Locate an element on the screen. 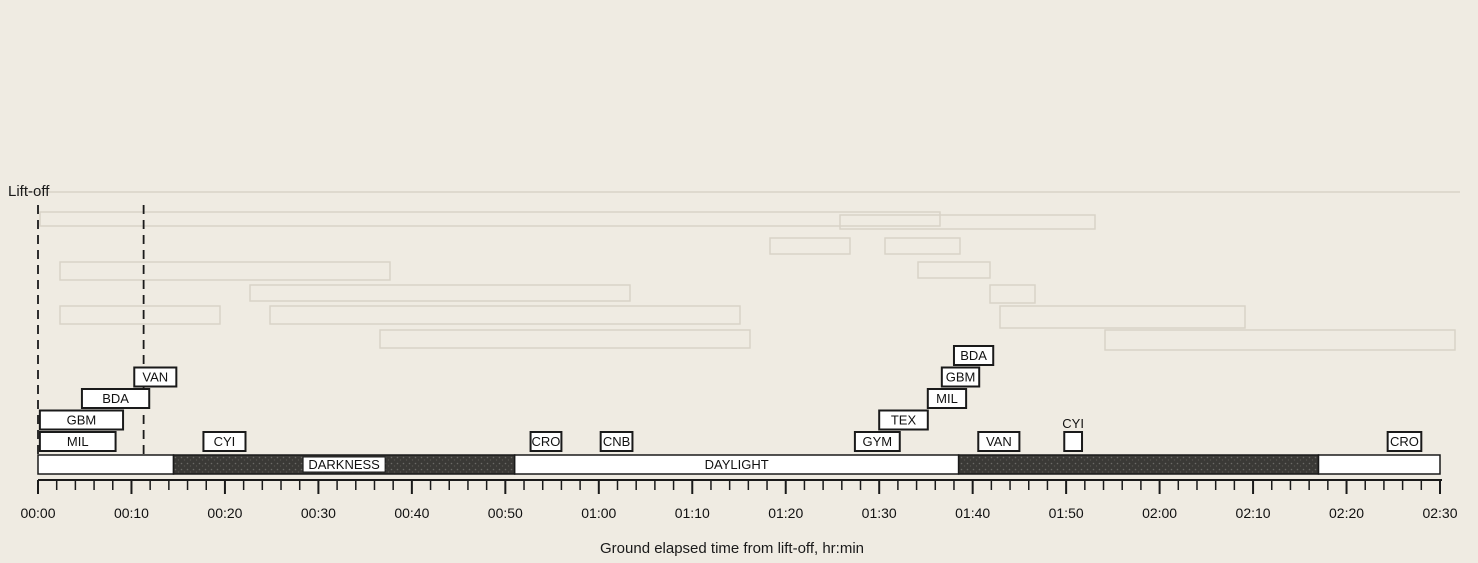 This screenshot has width=1478, height=563. tick-label: 02:10 is located at coordinates (1253, 513).